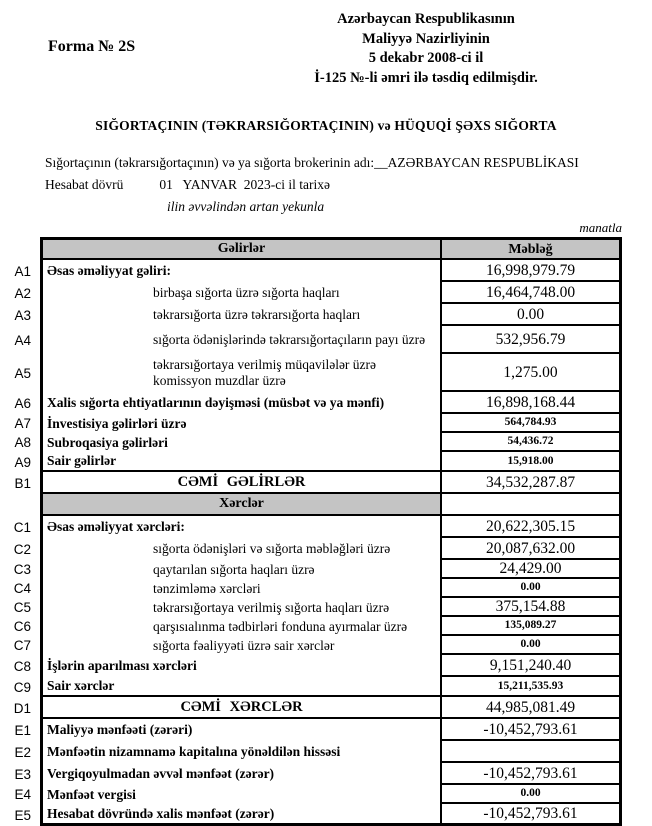 This screenshot has height=826, width=652. What do you see at coordinates (241, 569) in the screenshot?
I see `row-label: qaytarılan sığorta haqları üzrə` at bounding box center [241, 569].